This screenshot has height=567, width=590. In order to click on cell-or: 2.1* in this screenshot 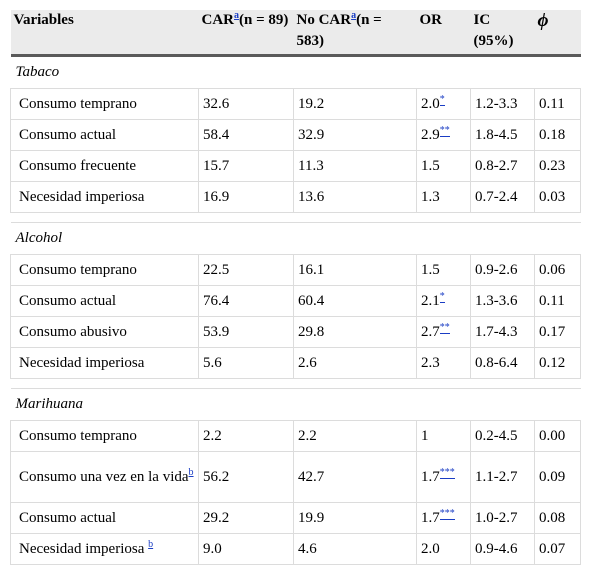, I will do `click(443, 301)`.